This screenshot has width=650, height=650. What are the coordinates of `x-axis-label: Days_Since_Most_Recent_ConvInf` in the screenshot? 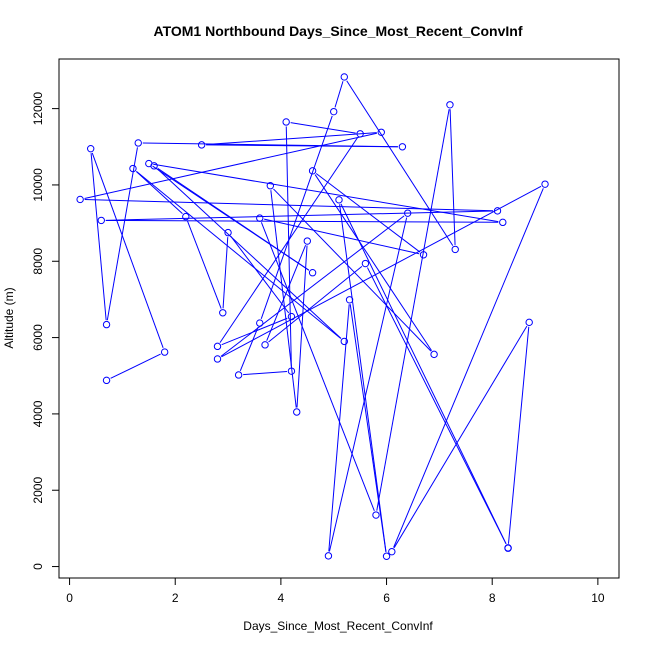 It's located at (338, 626).